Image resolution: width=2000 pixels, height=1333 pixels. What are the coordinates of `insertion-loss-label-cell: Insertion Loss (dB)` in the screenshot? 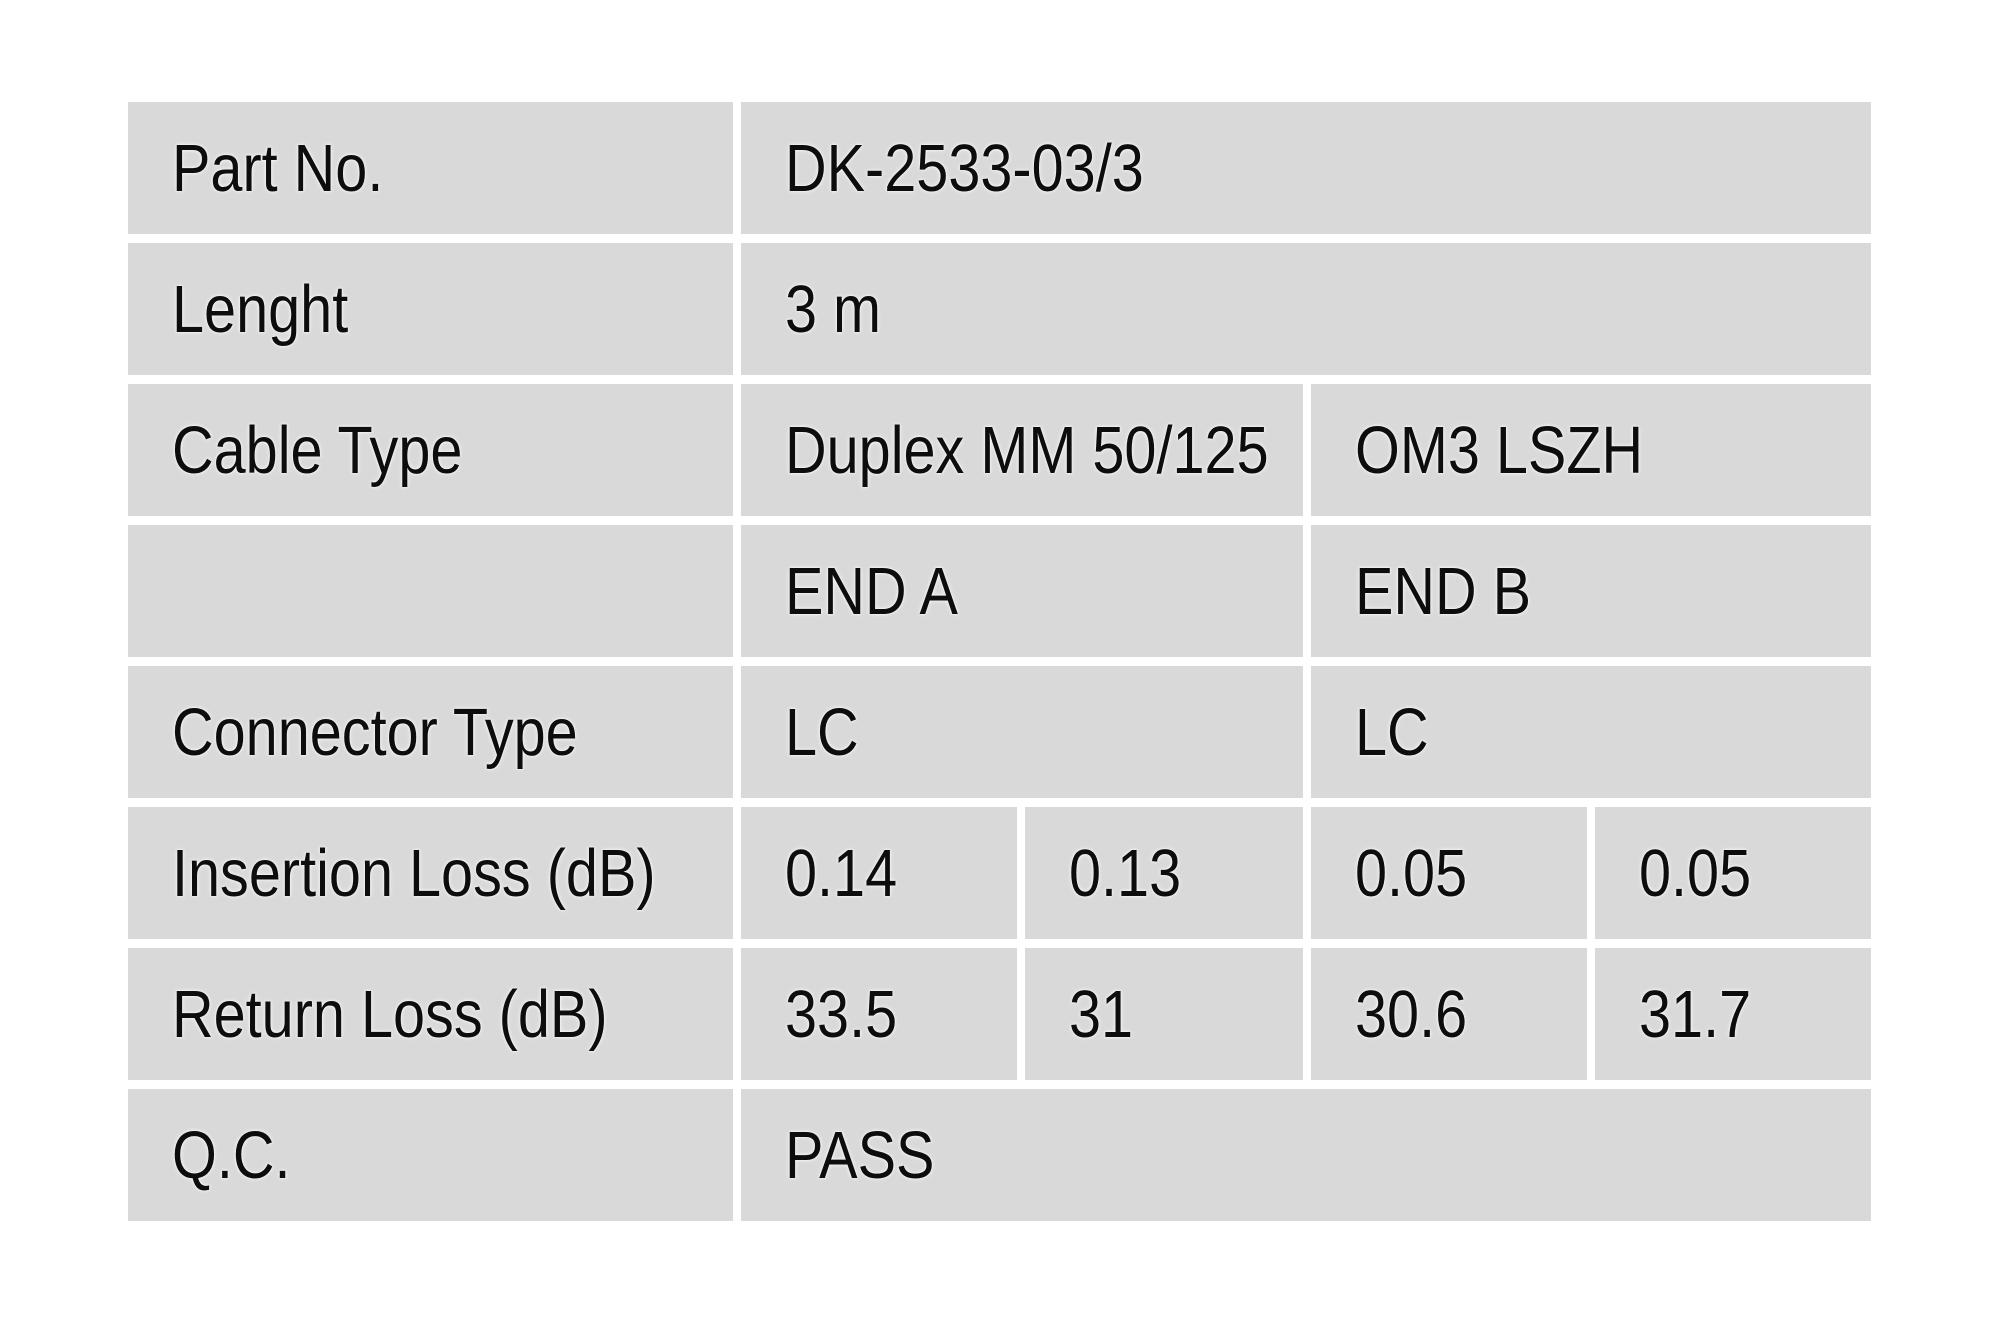 It's located at (430, 873).